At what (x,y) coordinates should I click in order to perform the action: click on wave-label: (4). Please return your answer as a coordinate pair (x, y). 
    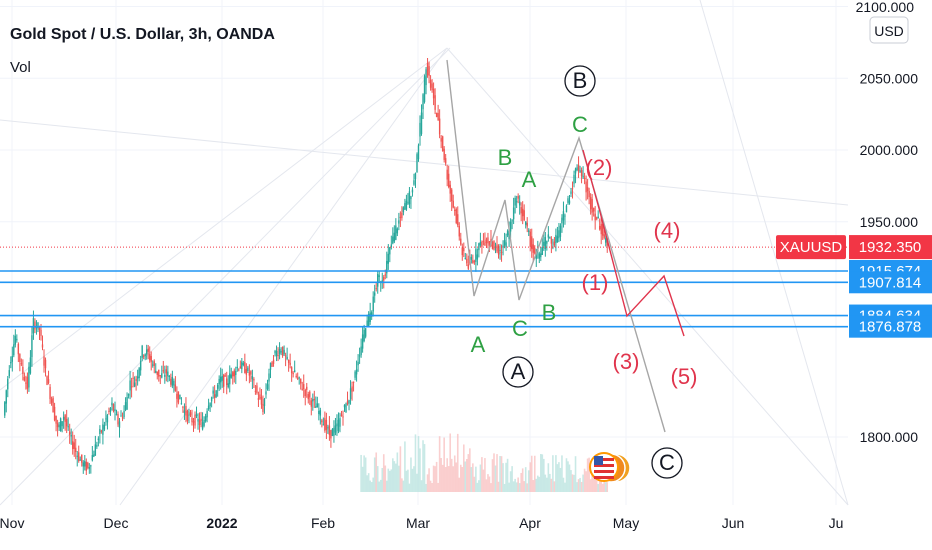
    Looking at the image, I should click on (667, 230).